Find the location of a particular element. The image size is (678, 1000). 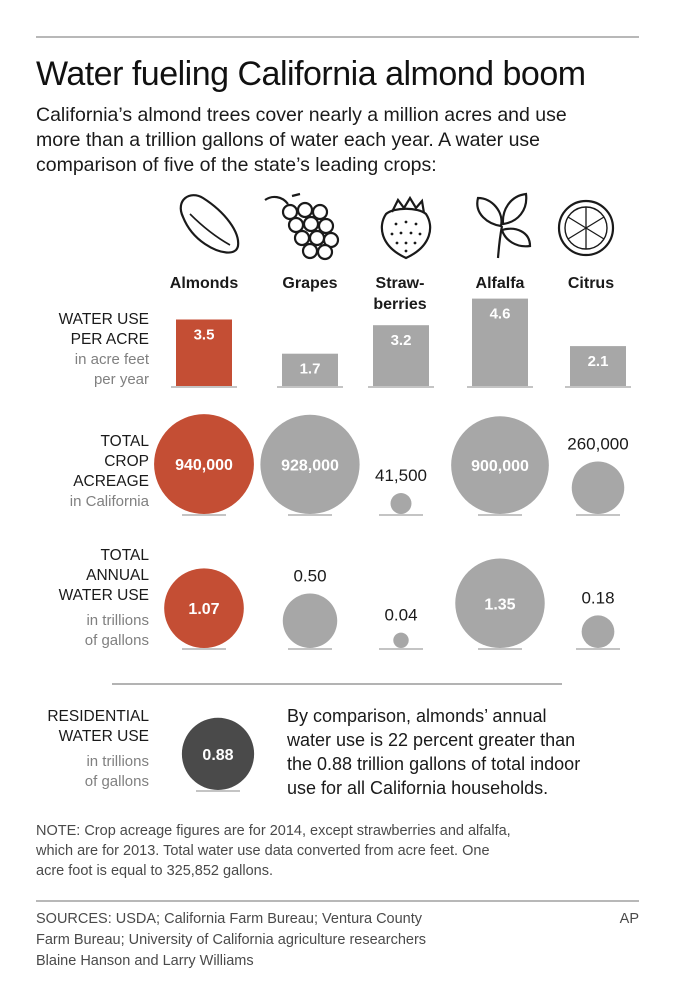

top-rule is located at coordinates (337, 37).